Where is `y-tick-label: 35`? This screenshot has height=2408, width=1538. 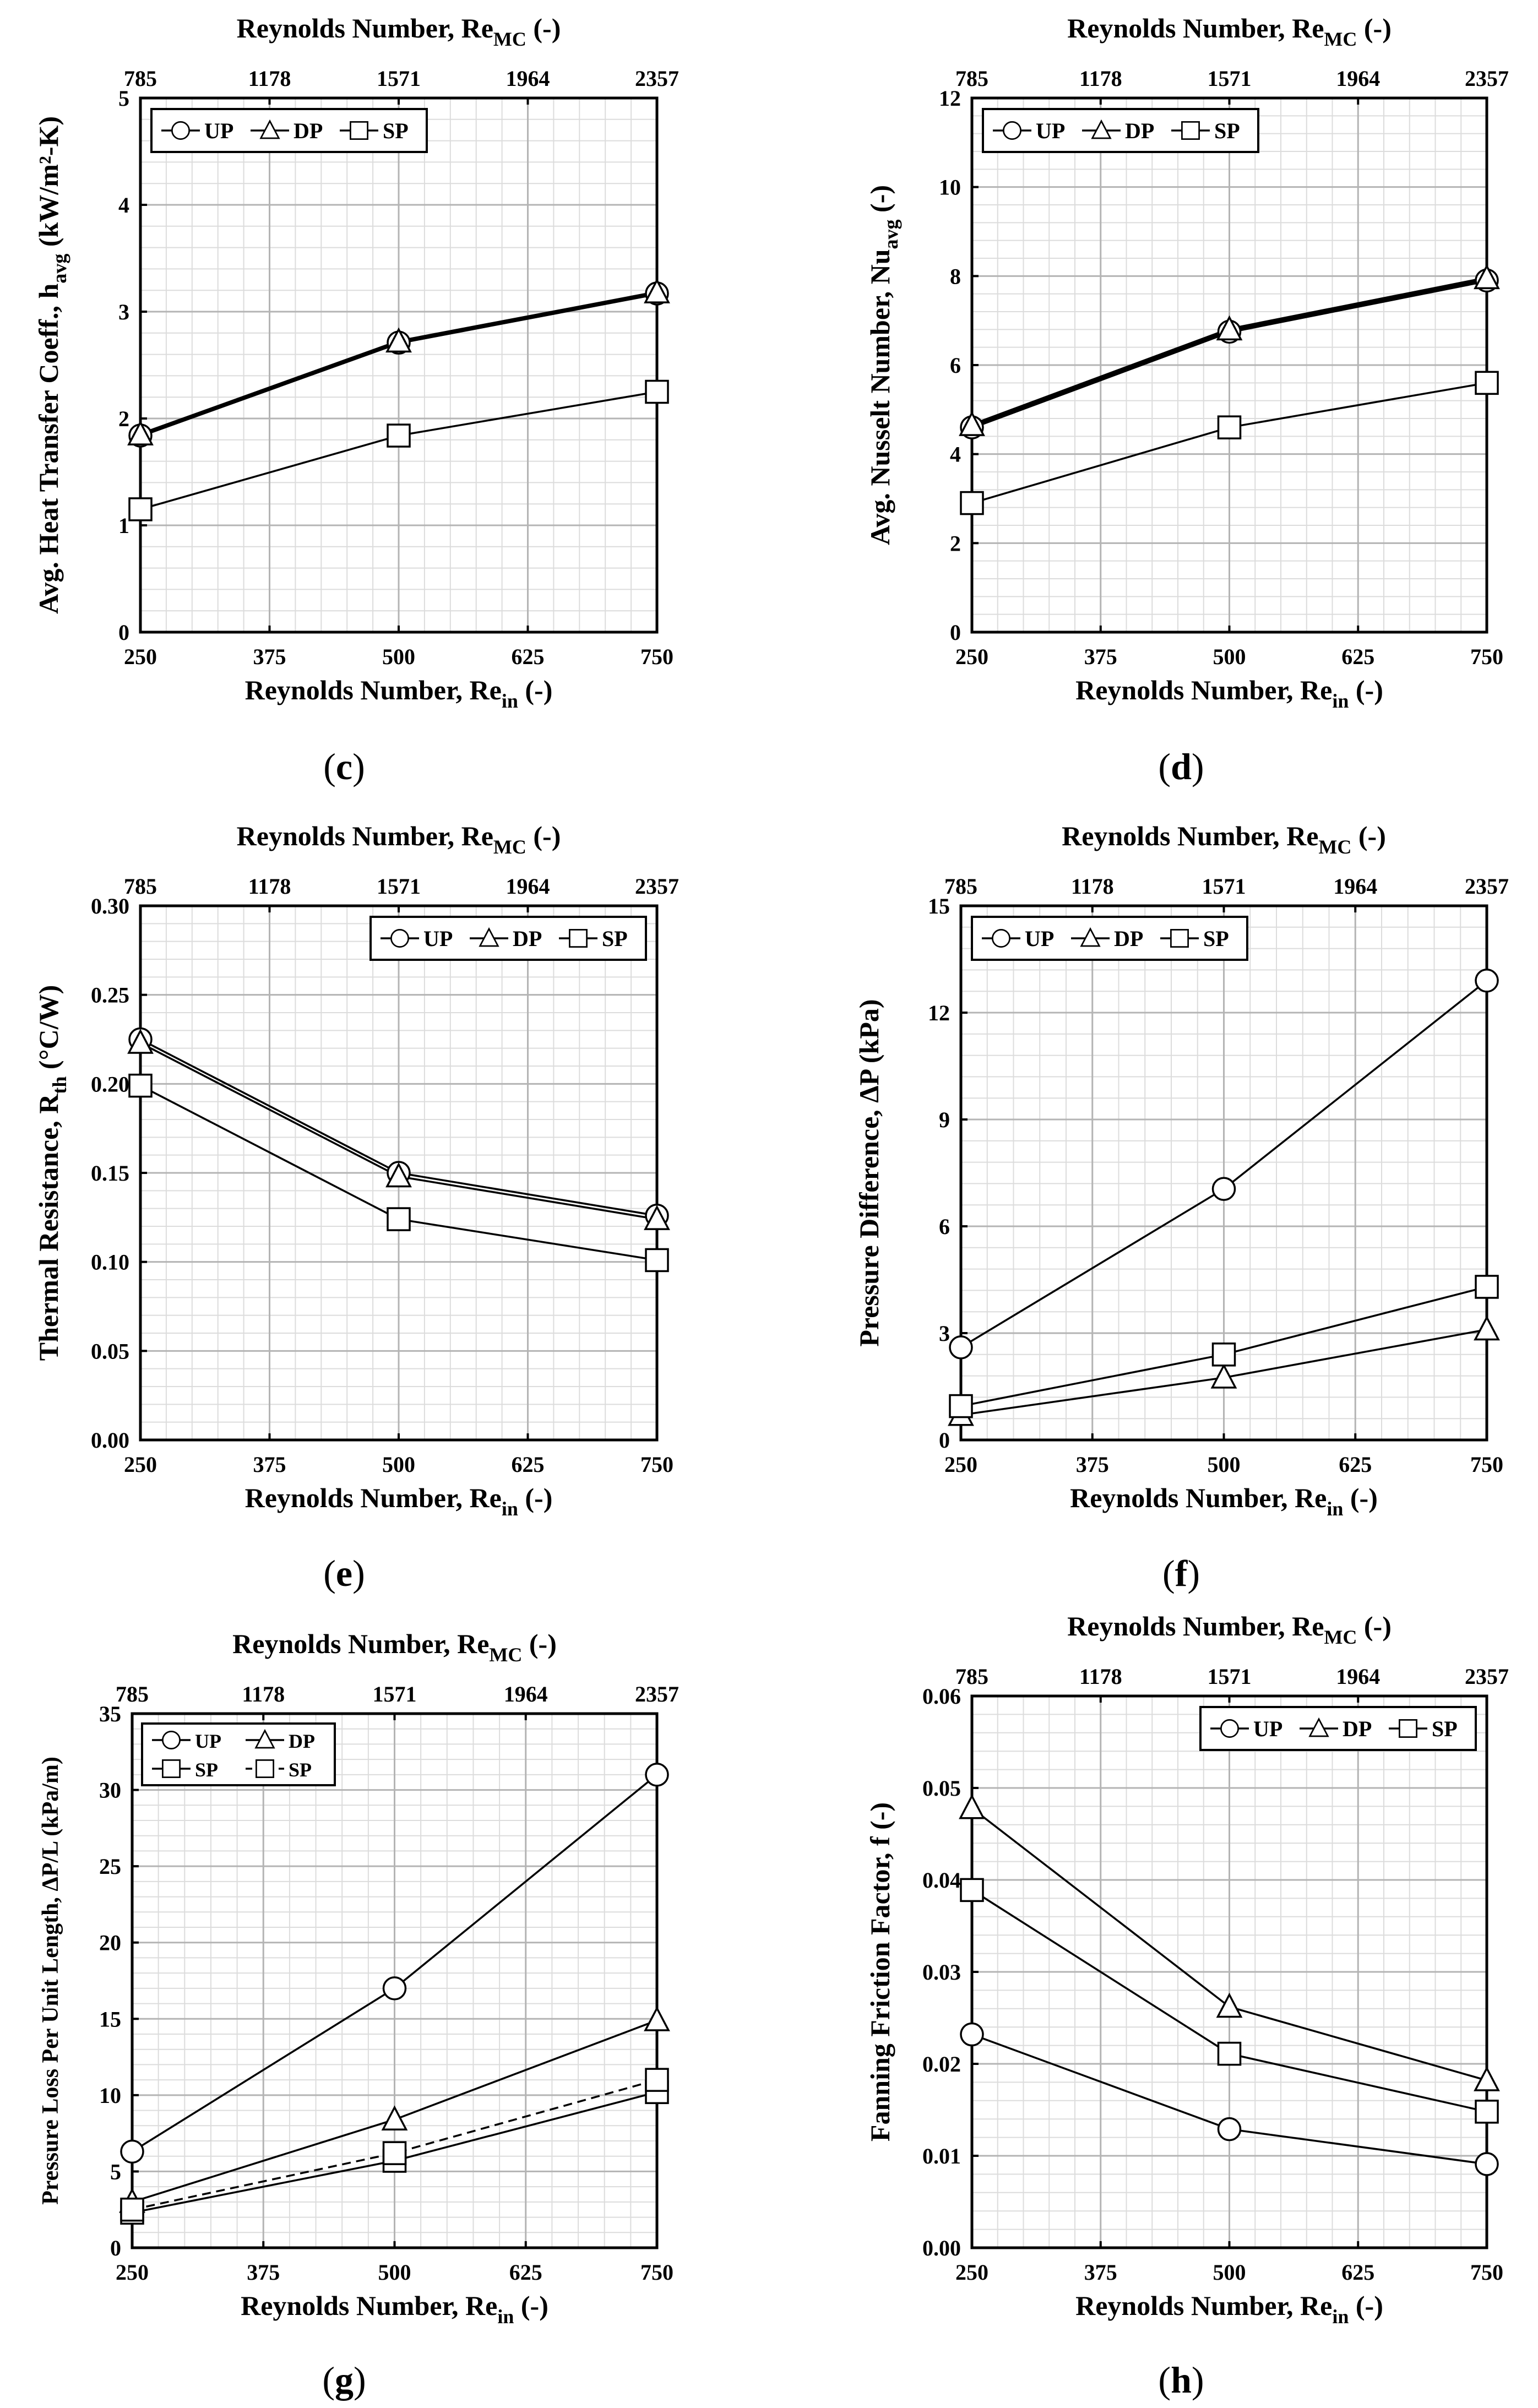
y-tick-label: 35 is located at coordinates (110, 1714).